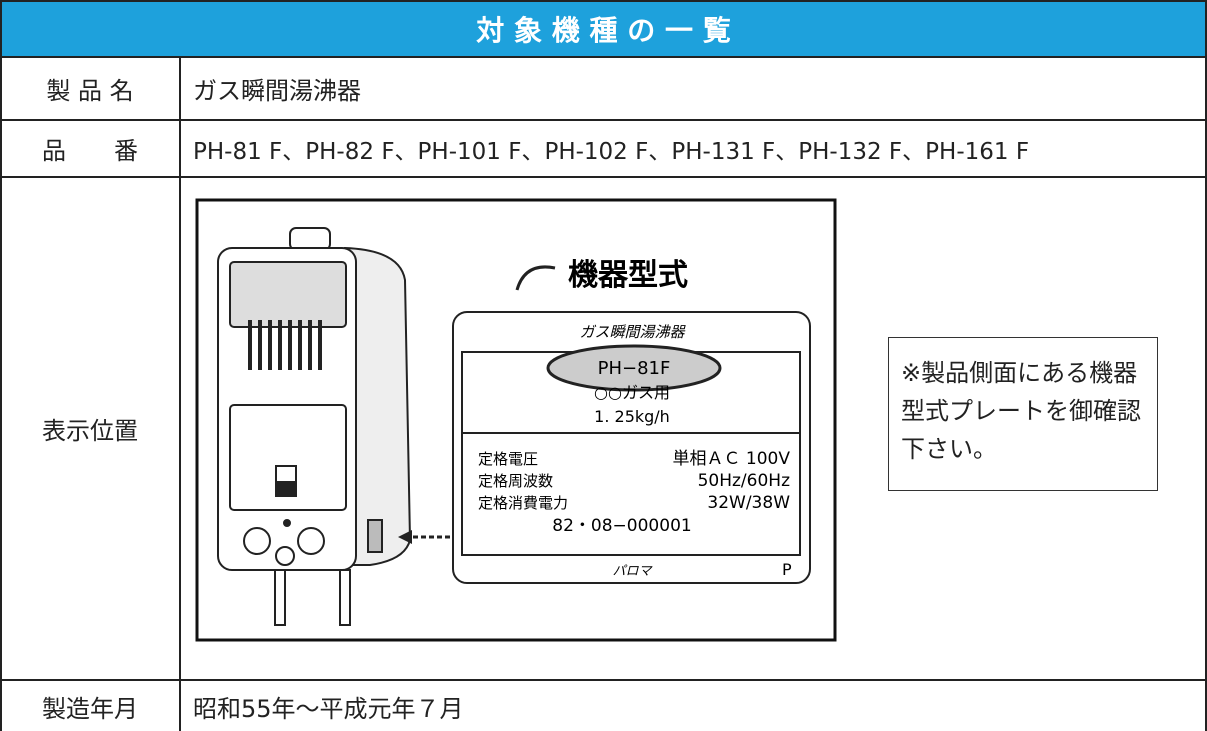 The height and width of the screenshot is (731, 1207). I want to click on plate-consumption: 1. 25kg/h, so click(632, 416).